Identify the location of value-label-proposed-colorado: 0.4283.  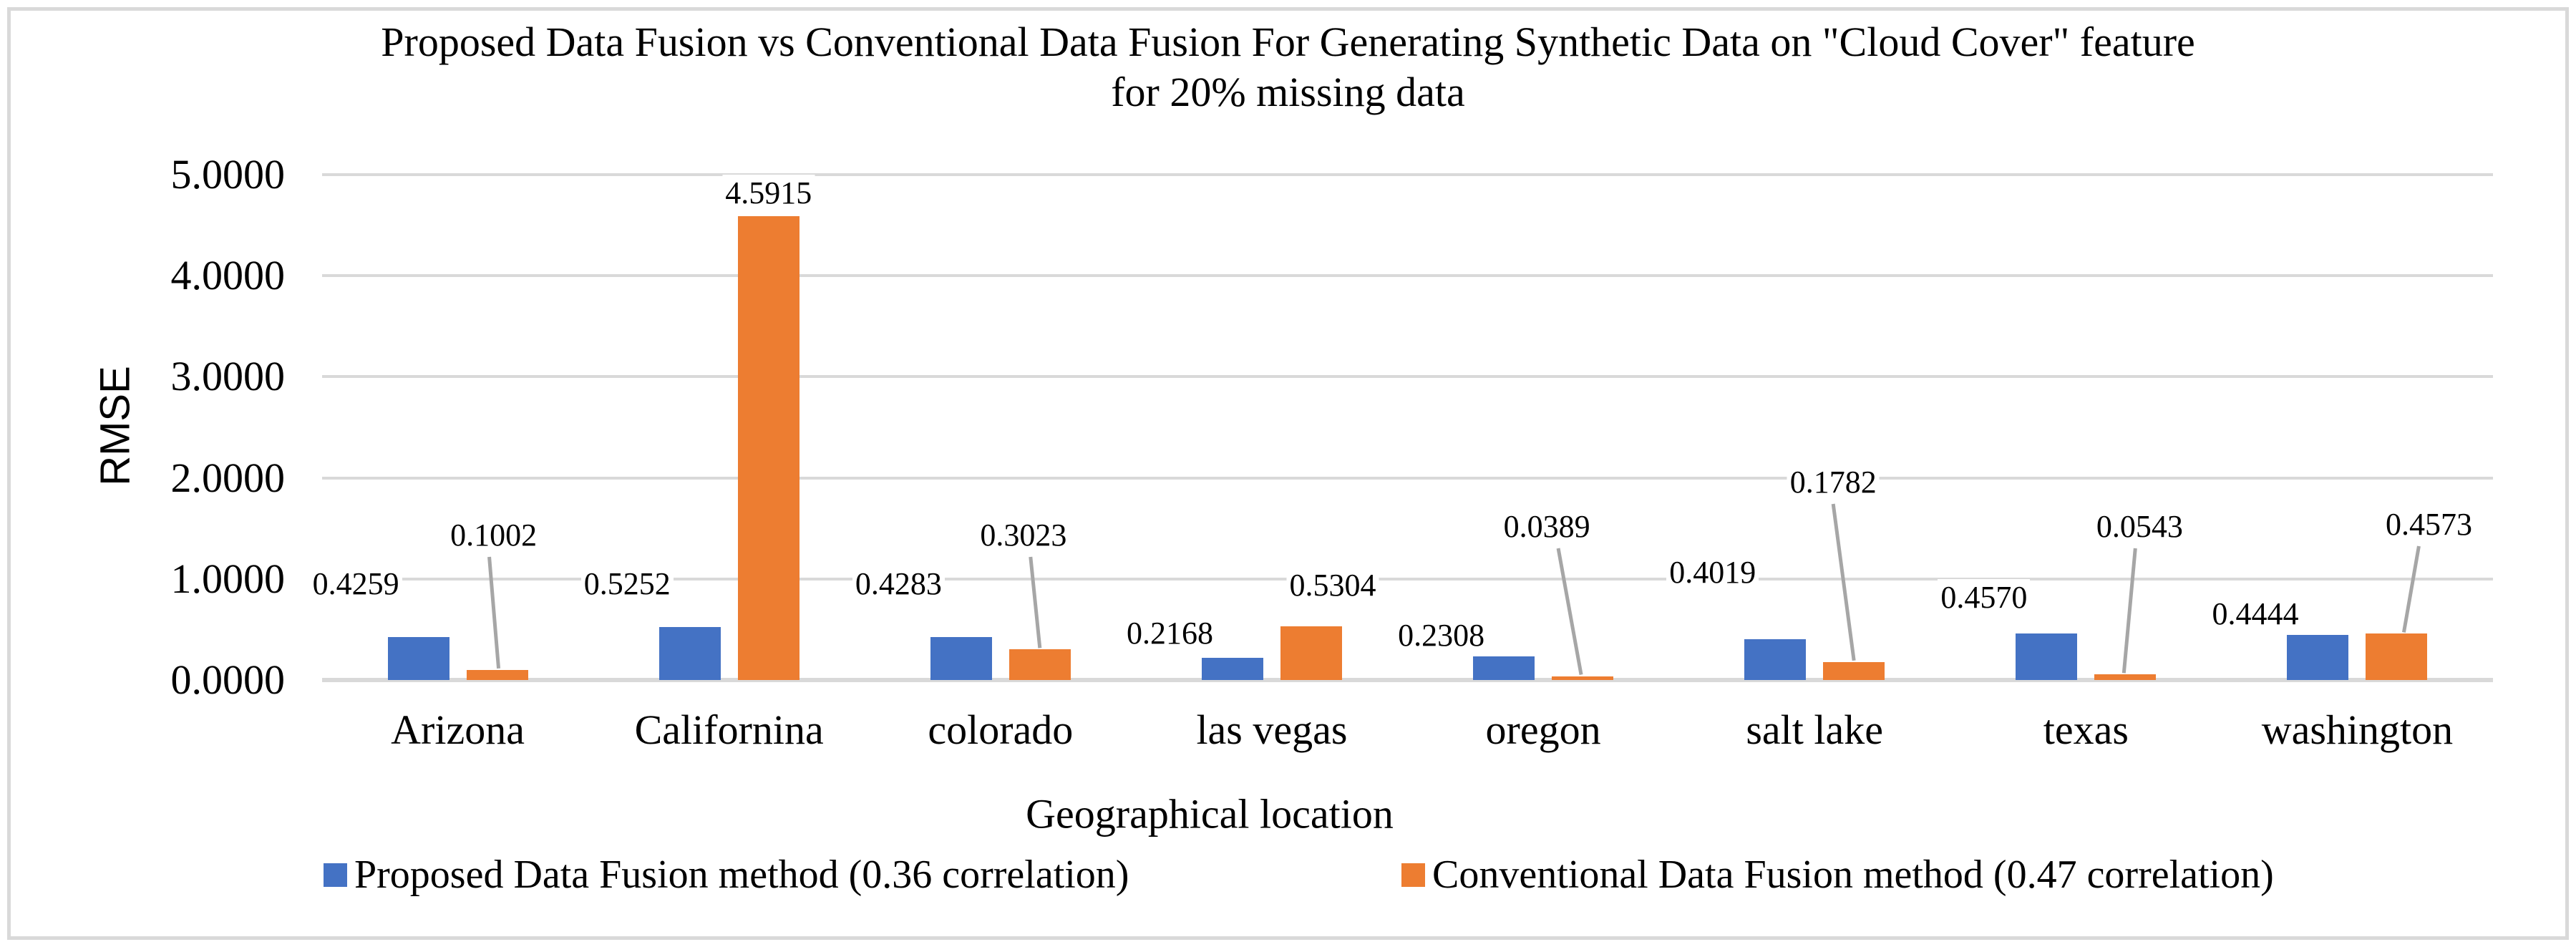
(898, 584).